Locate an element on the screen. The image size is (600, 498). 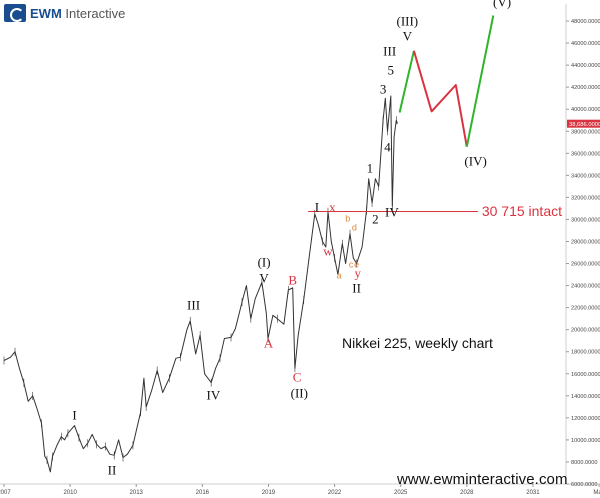
y-tick-label: 48000.0000 is located at coordinates (585, 22).